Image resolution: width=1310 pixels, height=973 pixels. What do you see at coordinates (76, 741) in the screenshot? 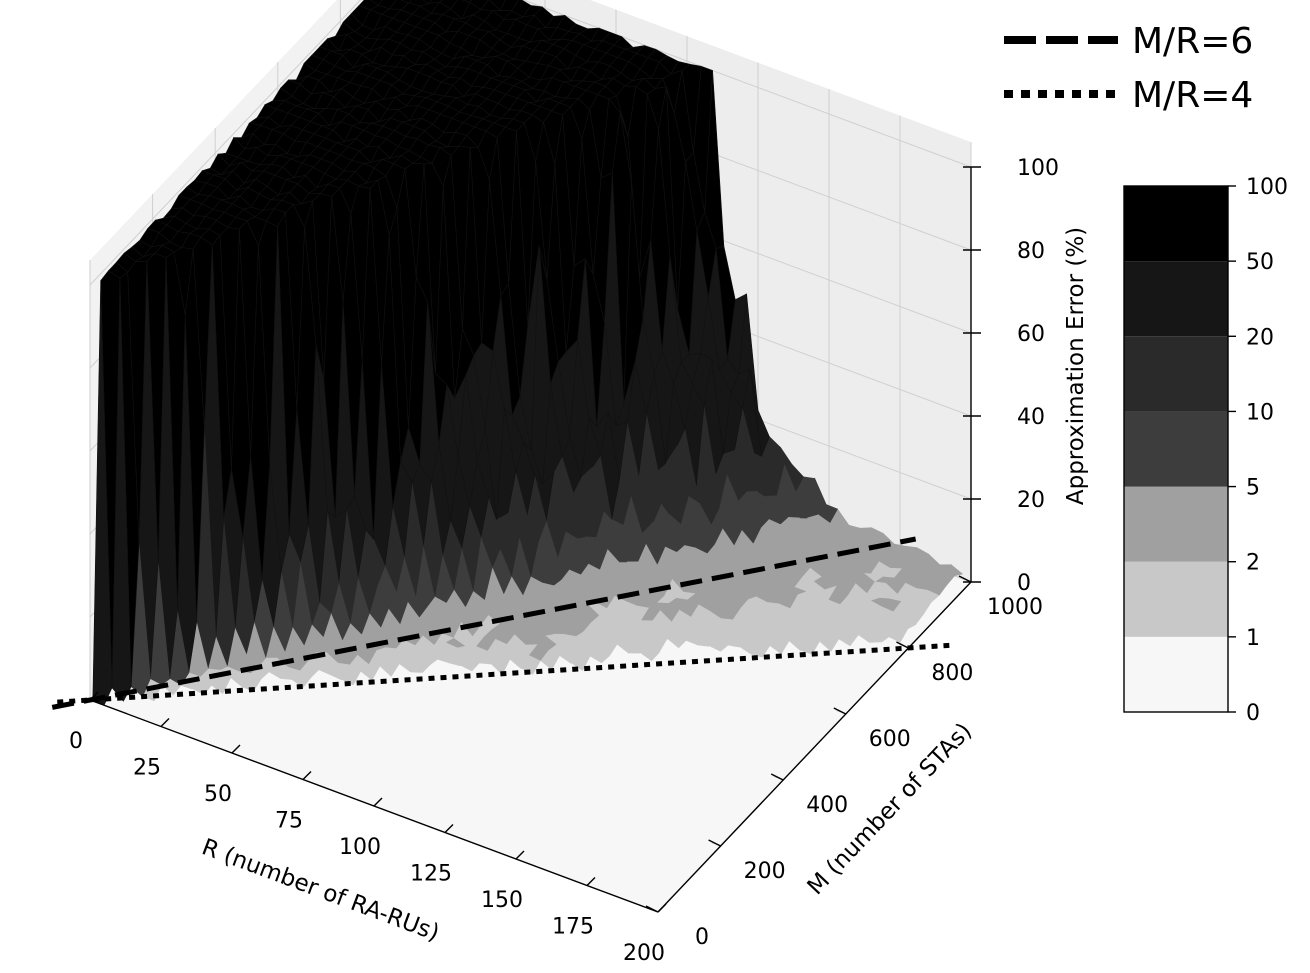
I see `r-axis-tick-label: 0` at bounding box center [76, 741].